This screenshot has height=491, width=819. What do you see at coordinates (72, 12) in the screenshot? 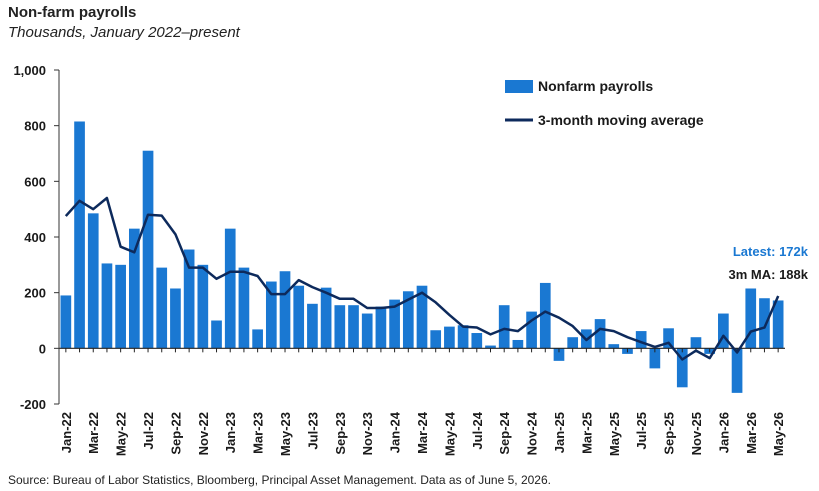
I see `chart-title: Non-farm payrolls` at bounding box center [72, 12].